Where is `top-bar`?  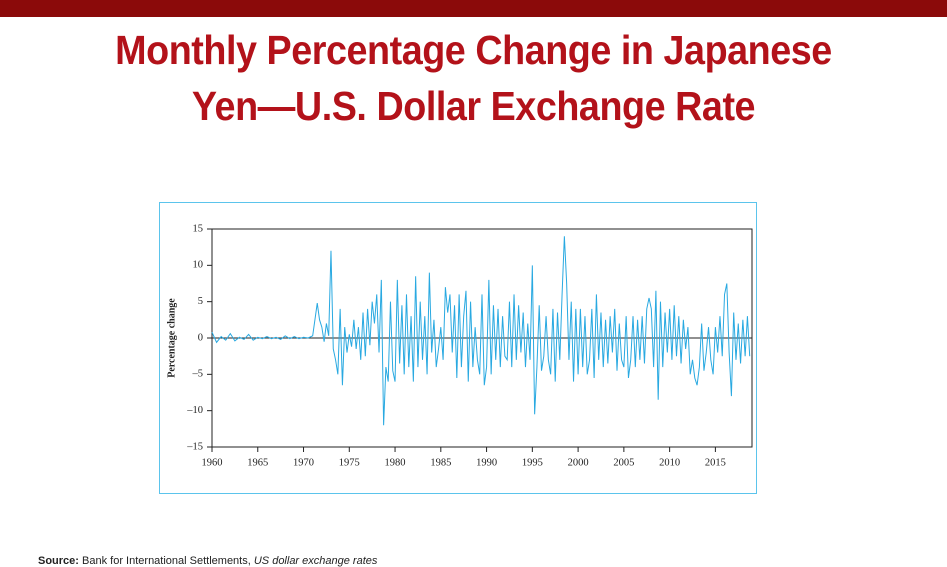
top-bar is located at coordinates (473, 8).